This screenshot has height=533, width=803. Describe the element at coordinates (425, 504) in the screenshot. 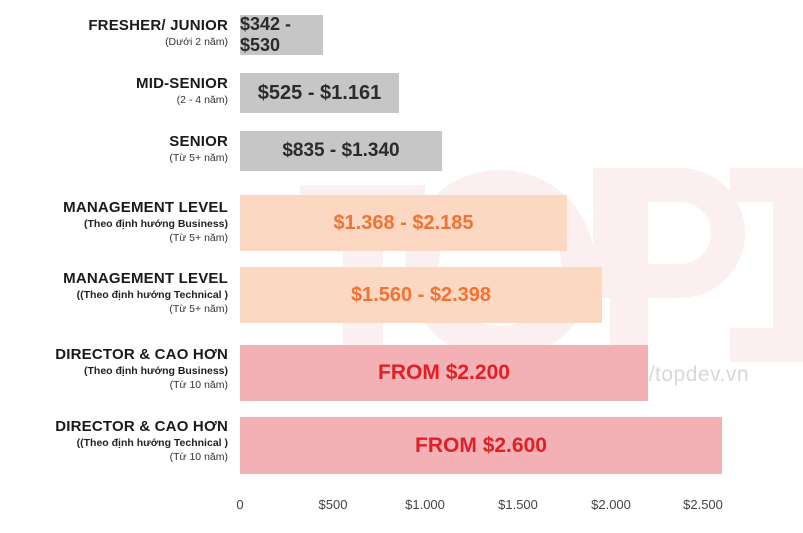

I see `x-tick-label: $1.000` at that location.